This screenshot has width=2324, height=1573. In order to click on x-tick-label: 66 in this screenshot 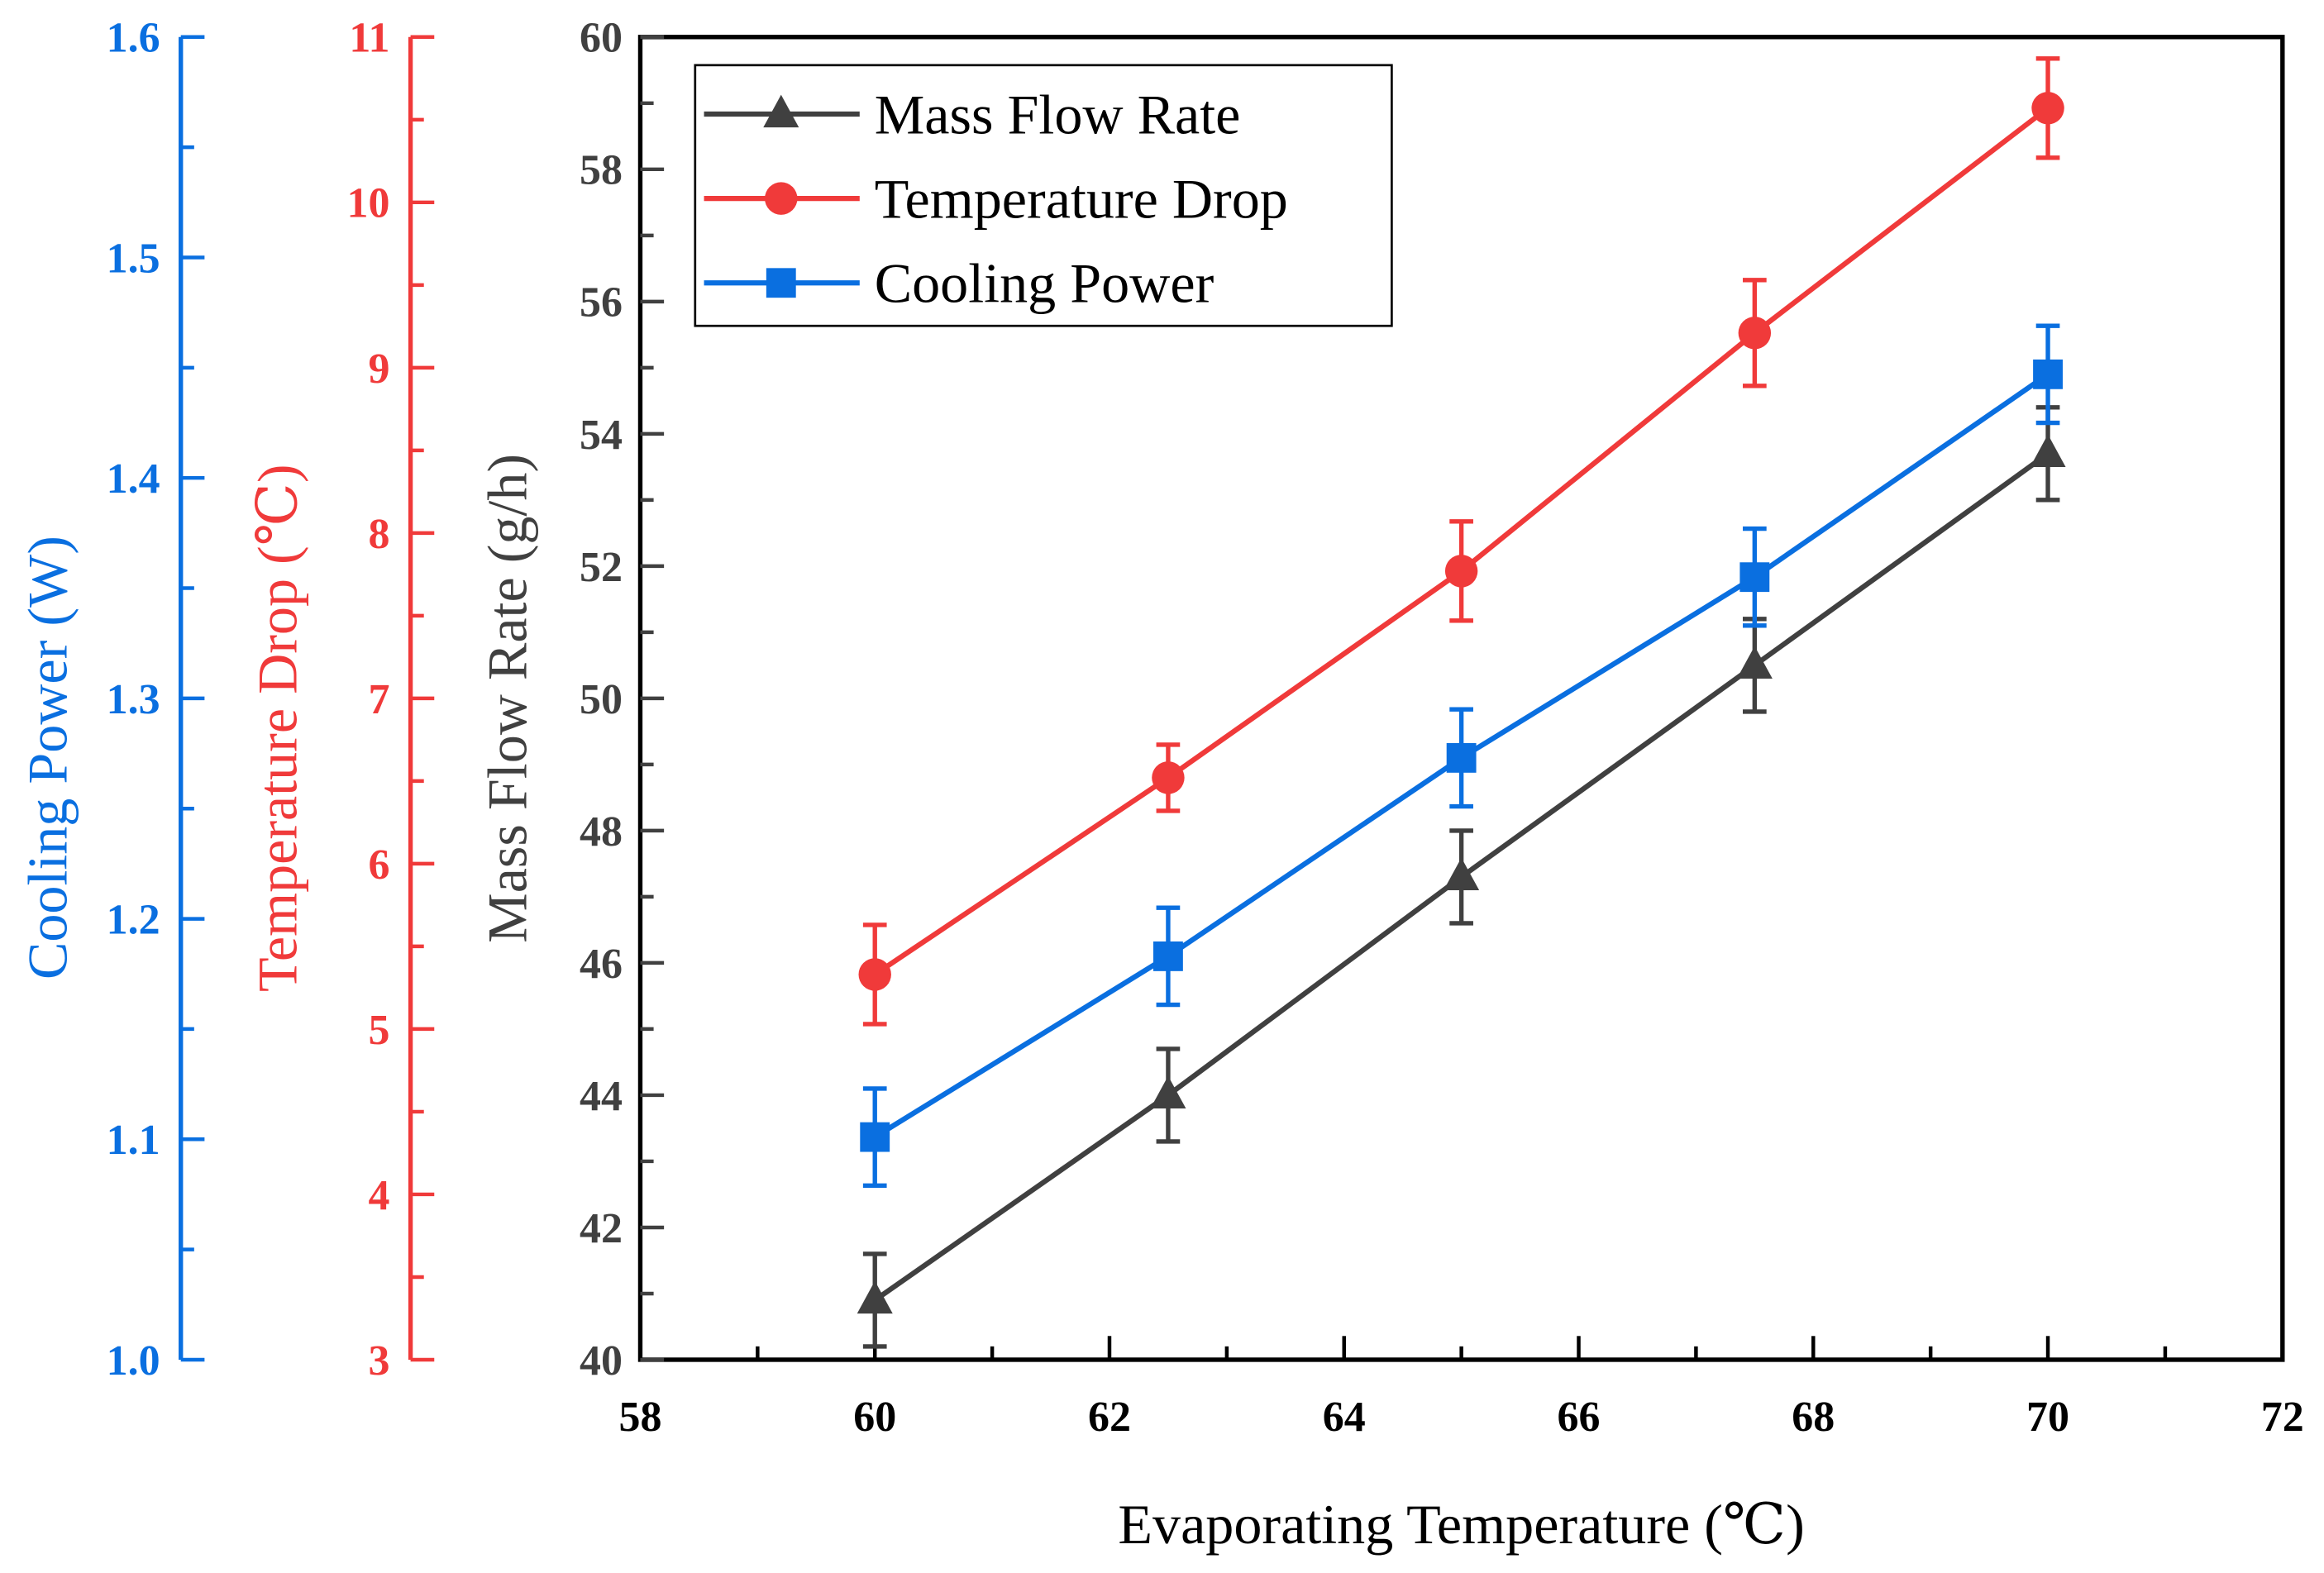, I will do `click(1579, 1417)`.